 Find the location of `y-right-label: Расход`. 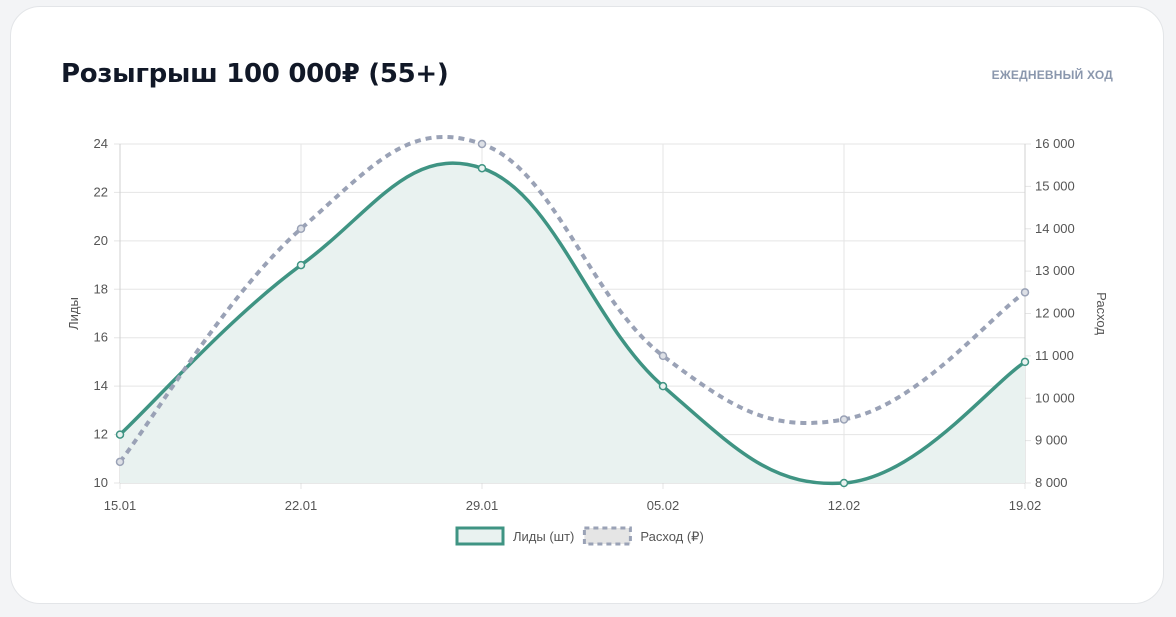

y-right-label: Расход is located at coordinates (1101, 313).